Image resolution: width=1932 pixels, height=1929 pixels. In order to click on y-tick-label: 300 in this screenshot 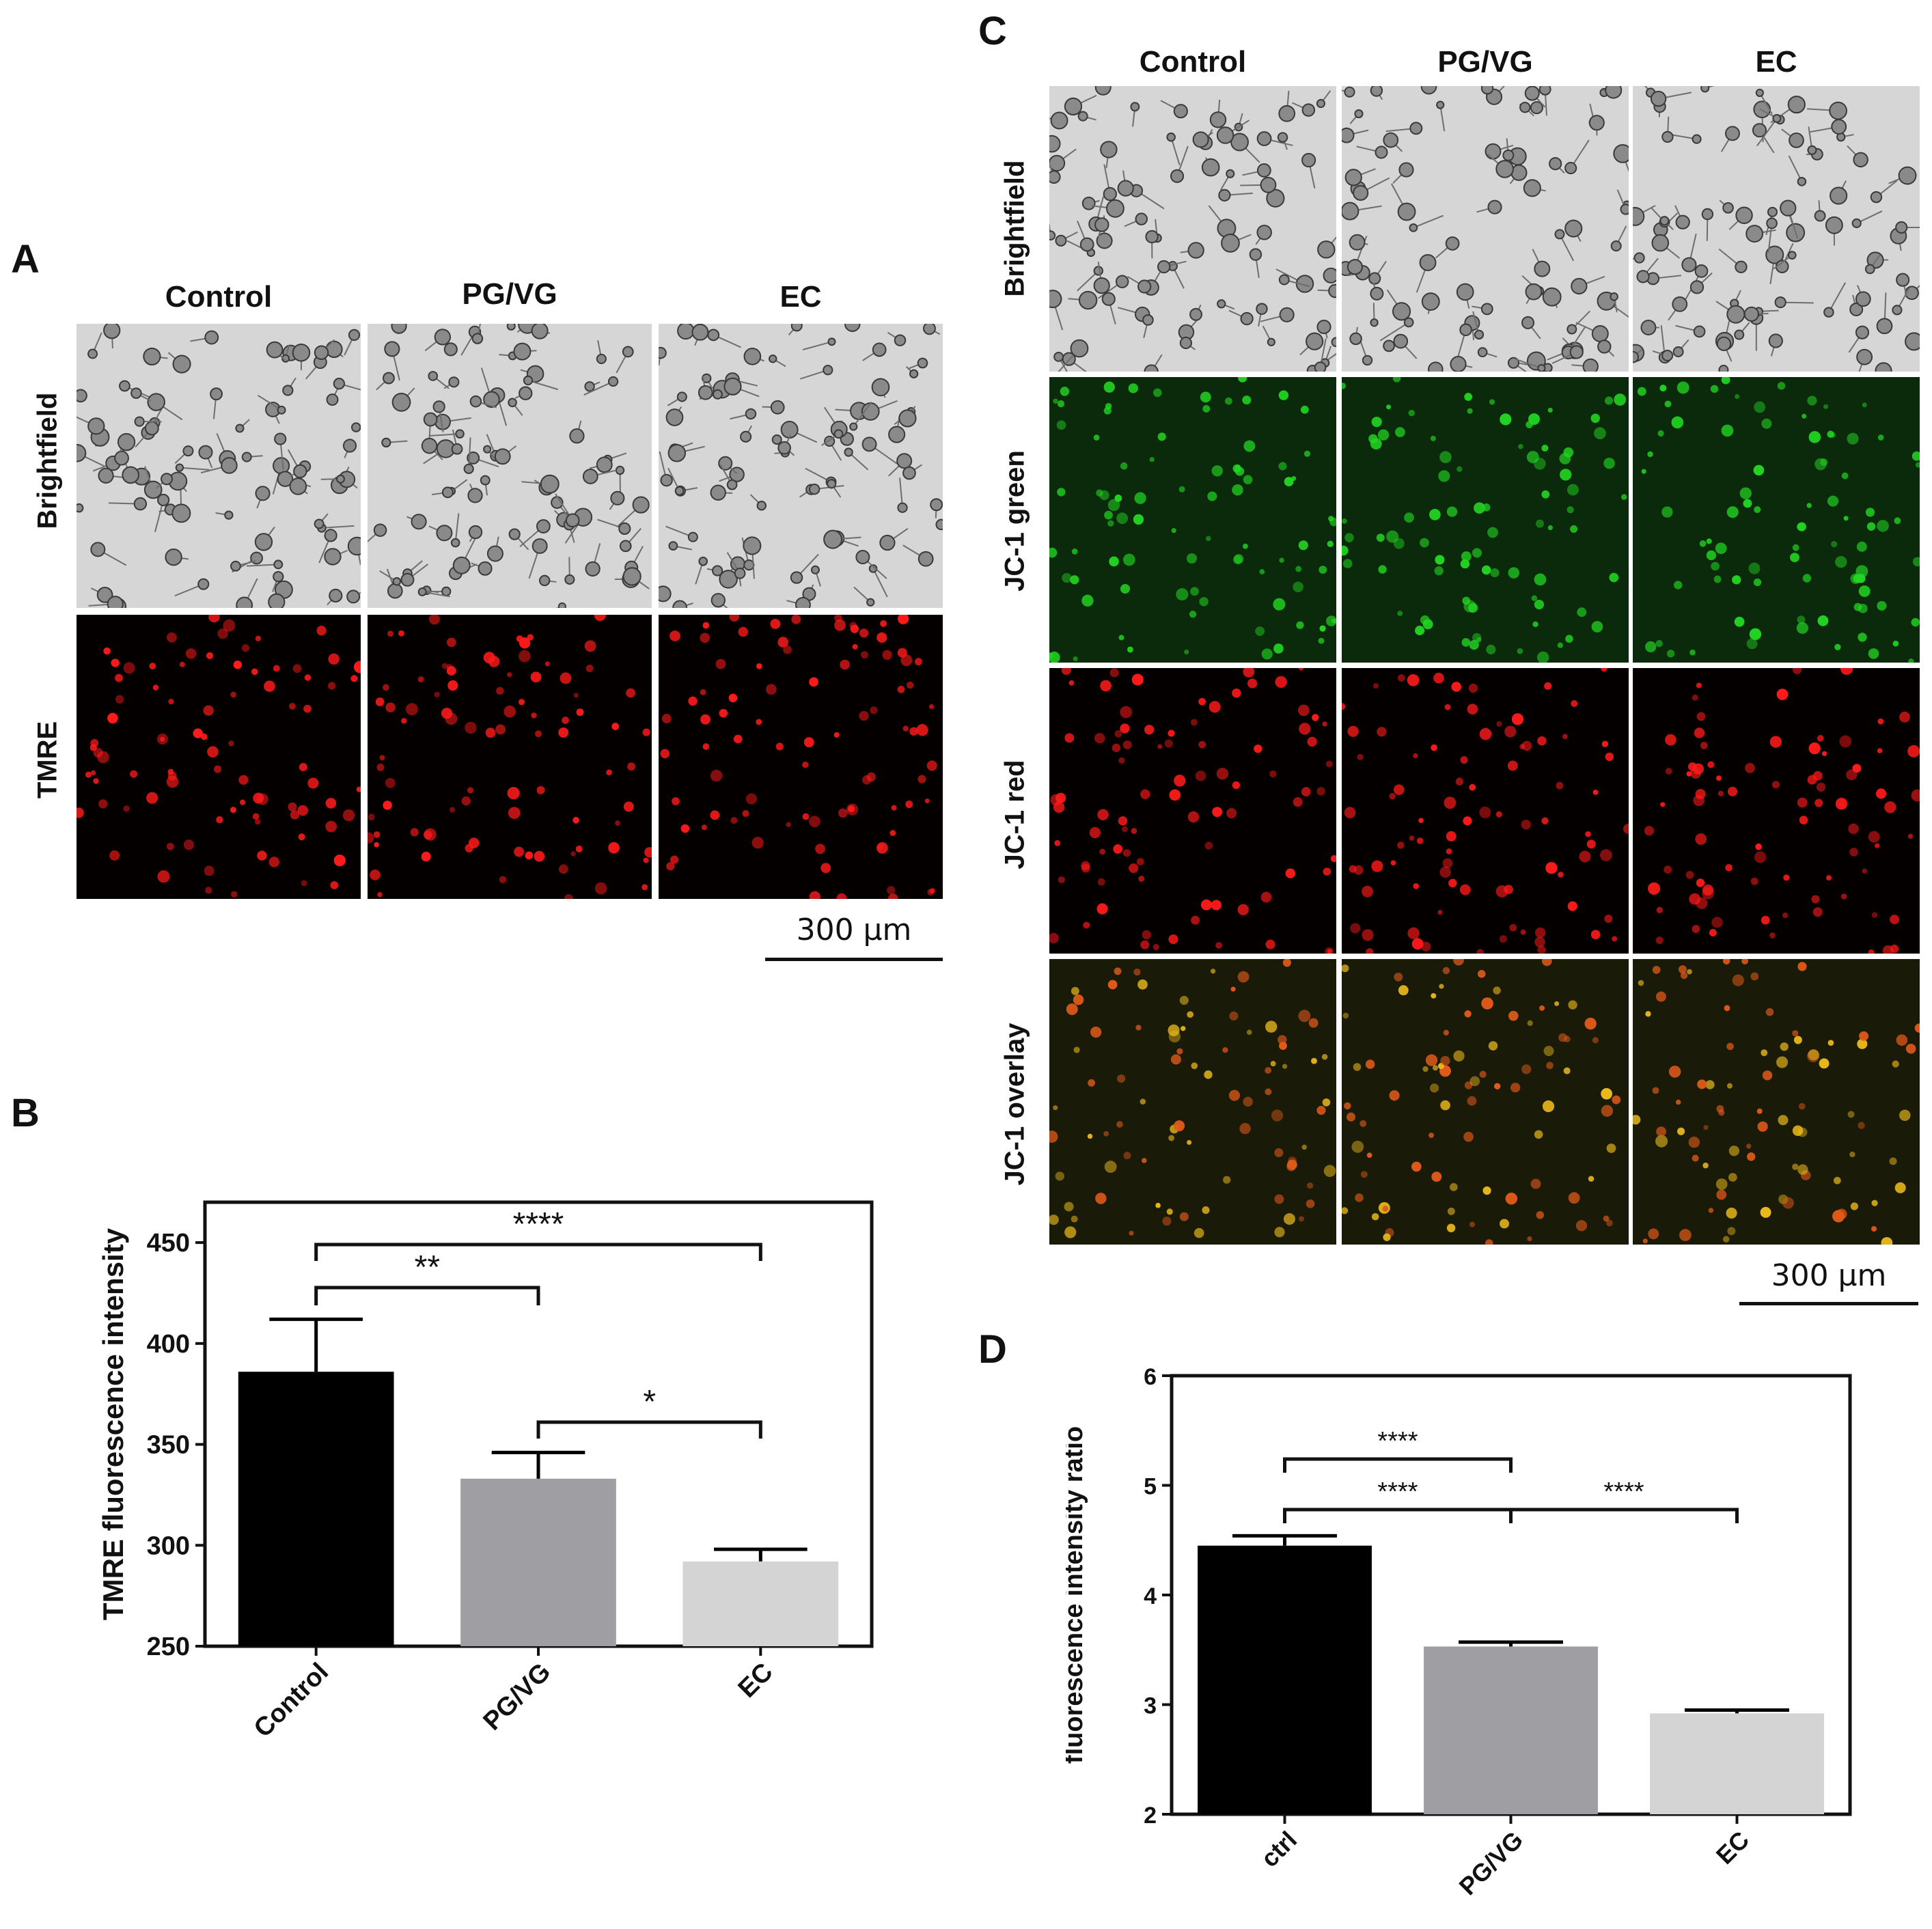, I will do `click(169, 1545)`.